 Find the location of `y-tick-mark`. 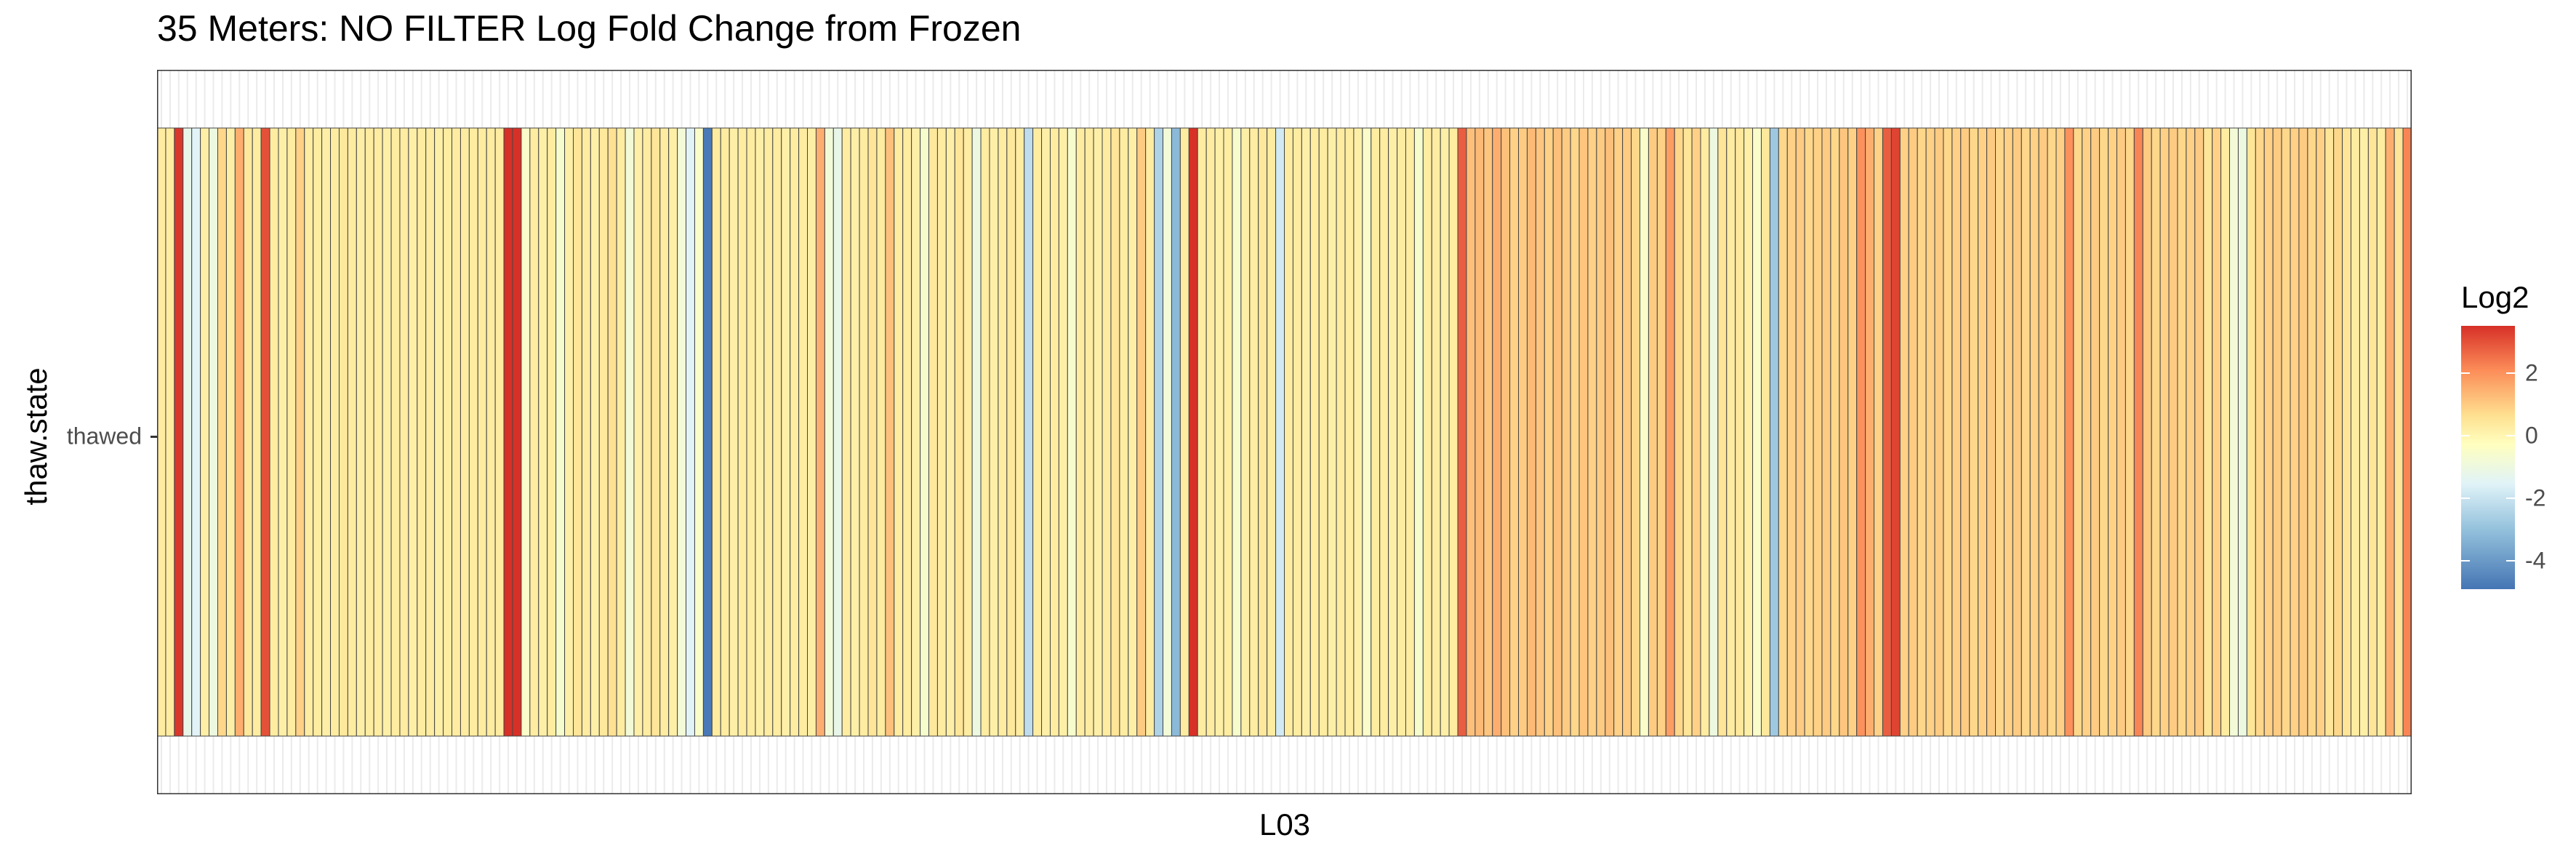

y-tick-mark is located at coordinates (154, 437).